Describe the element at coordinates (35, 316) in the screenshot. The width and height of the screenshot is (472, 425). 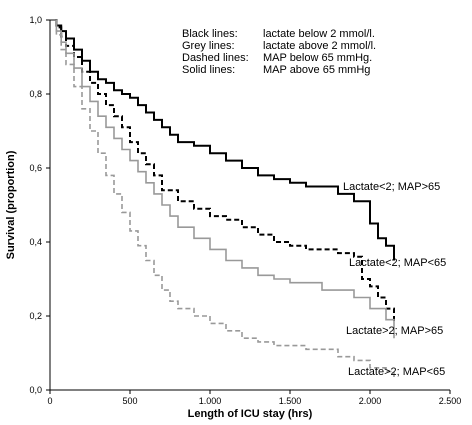
I see `y-tick-label: 0,2` at that location.